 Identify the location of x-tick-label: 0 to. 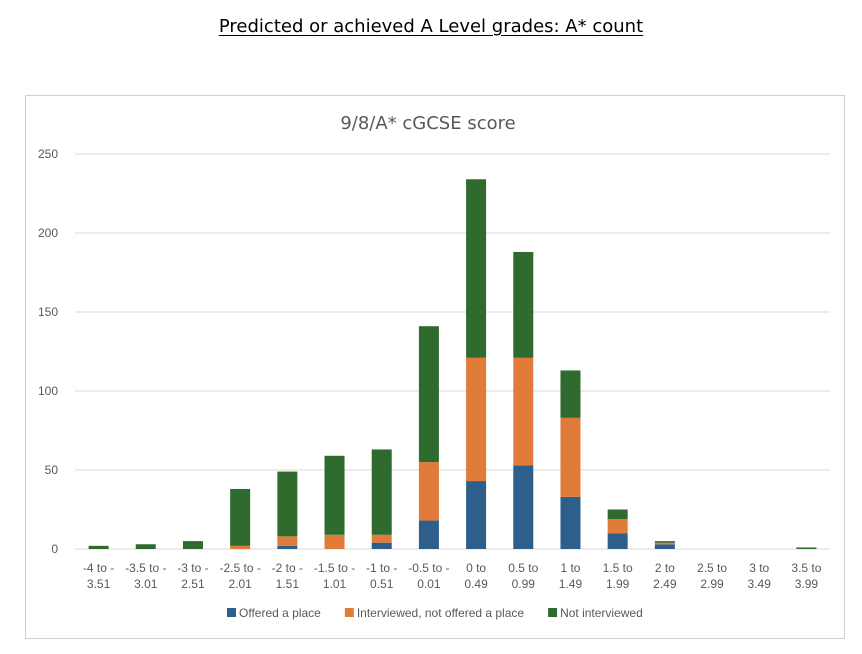
(476, 568).